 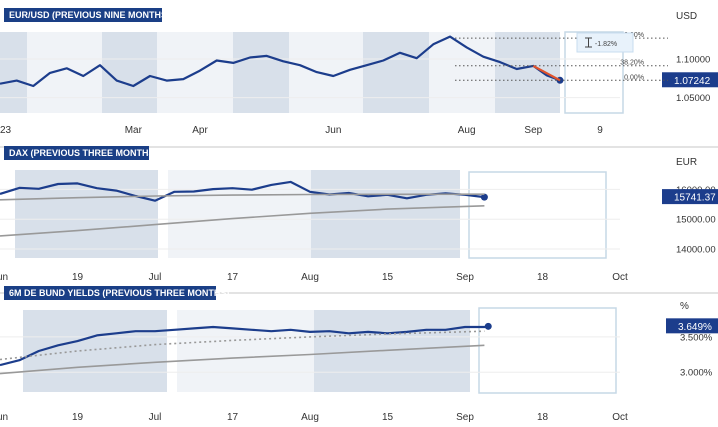 I want to click on measure-segment, so click(x=546, y=73).